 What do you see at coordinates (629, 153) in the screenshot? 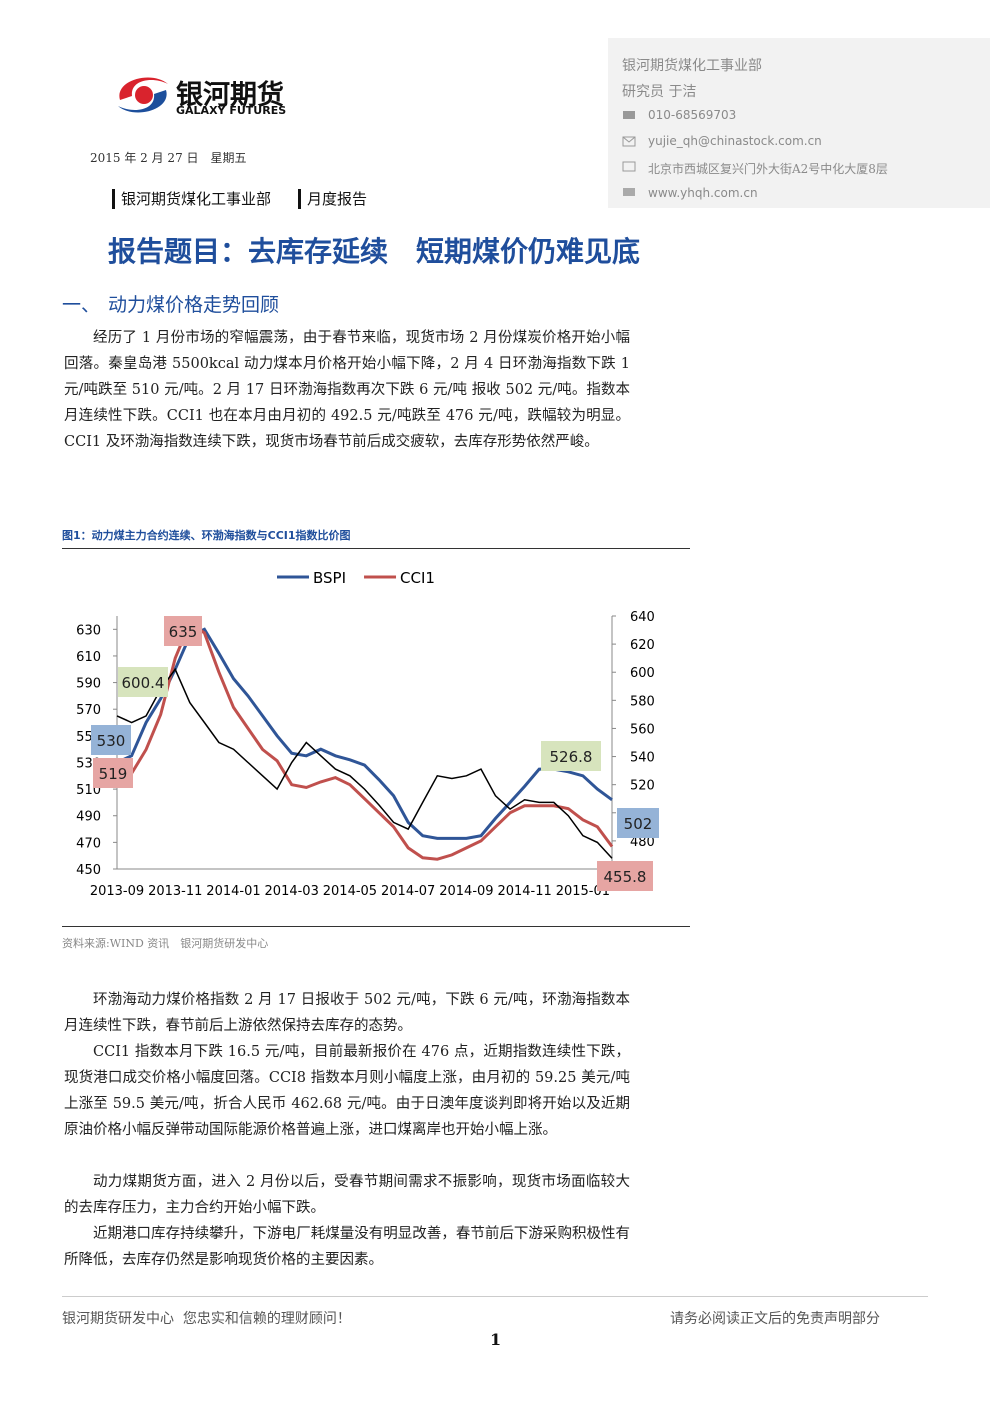
I see `contact-icons` at bounding box center [629, 153].